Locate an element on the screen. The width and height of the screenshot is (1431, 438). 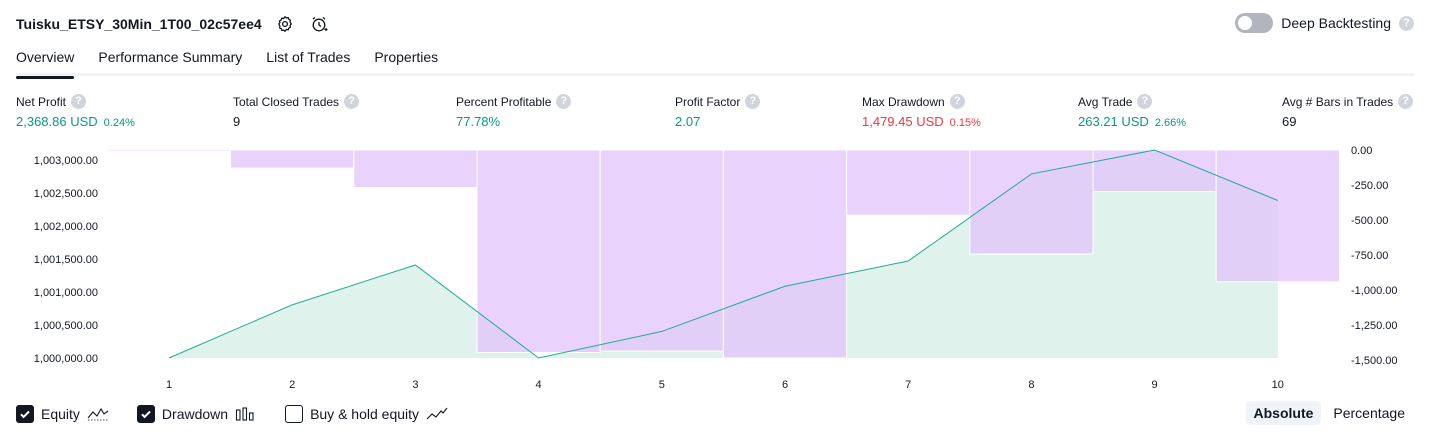
metric-value: 2.07 is located at coordinates (688, 121).